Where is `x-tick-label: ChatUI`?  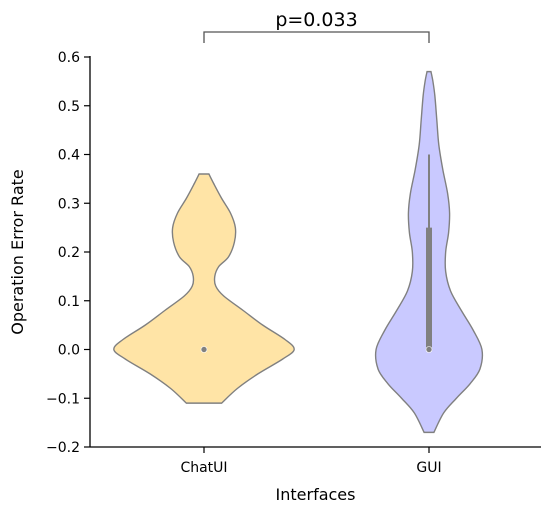
x-tick-label: ChatUI is located at coordinates (203, 468).